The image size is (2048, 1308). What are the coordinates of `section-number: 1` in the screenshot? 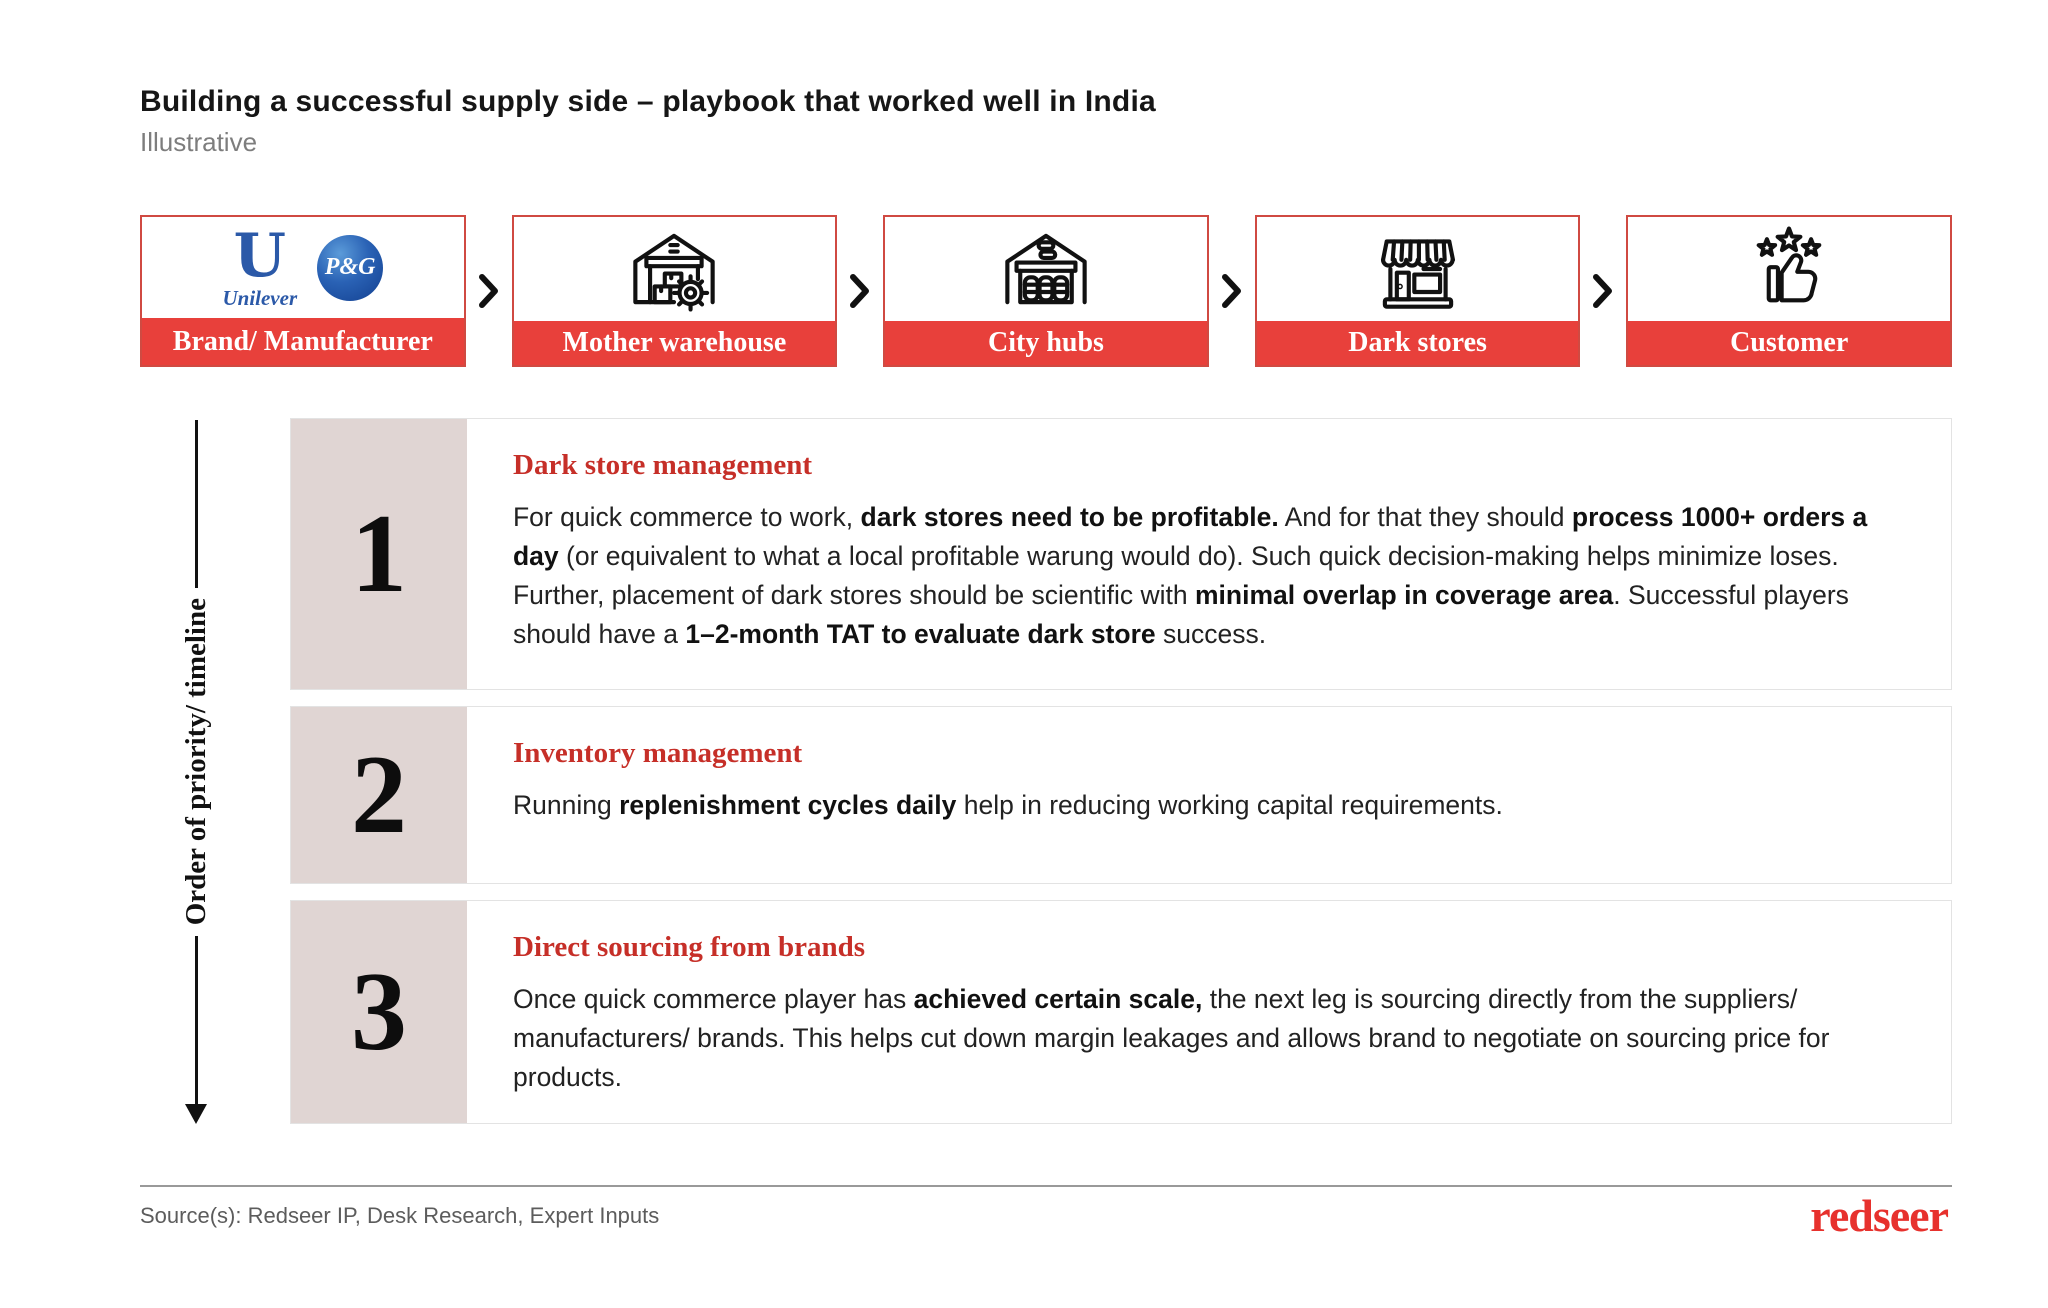 It's located at (379, 554).